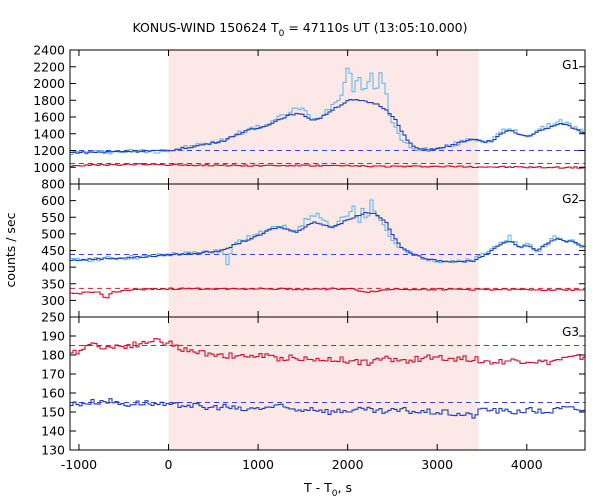  Describe the element at coordinates (527, 464) in the screenshot. I see `x-tick-label: 4000` at that location.